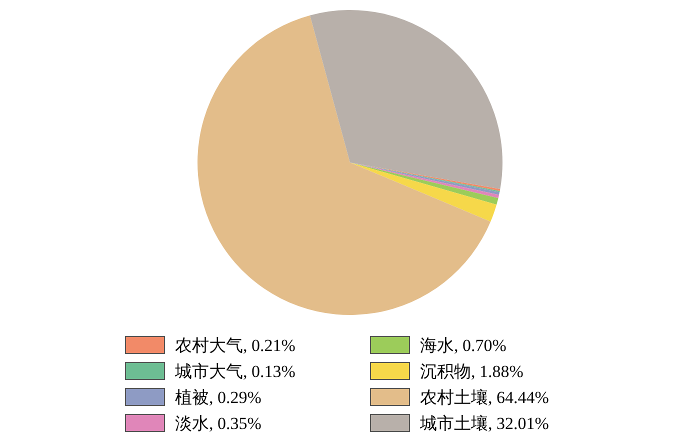 This screenshot has width=700, height=446. I want to click on legend-label: 植被, 0.29%, so click(218, 397).